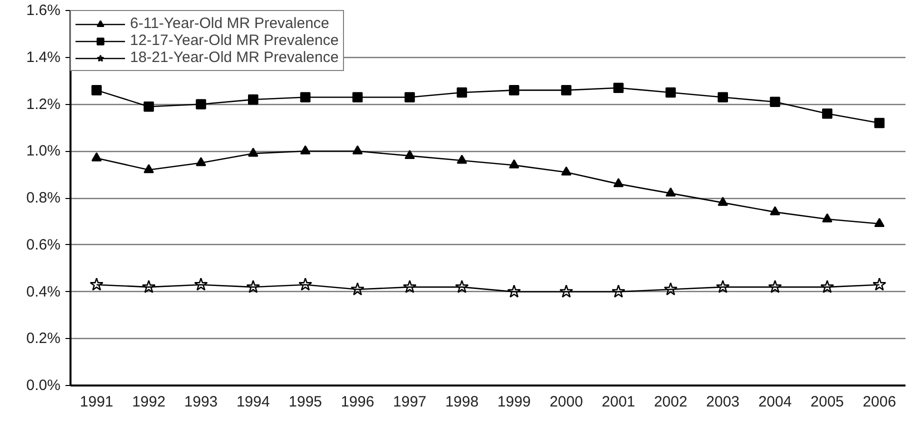  What do you see at coordinates (234, 57) in the screenshot?
I see `legend-label: 18-21-Year-Old MR Prevalence` at bounding box center [234, 57].